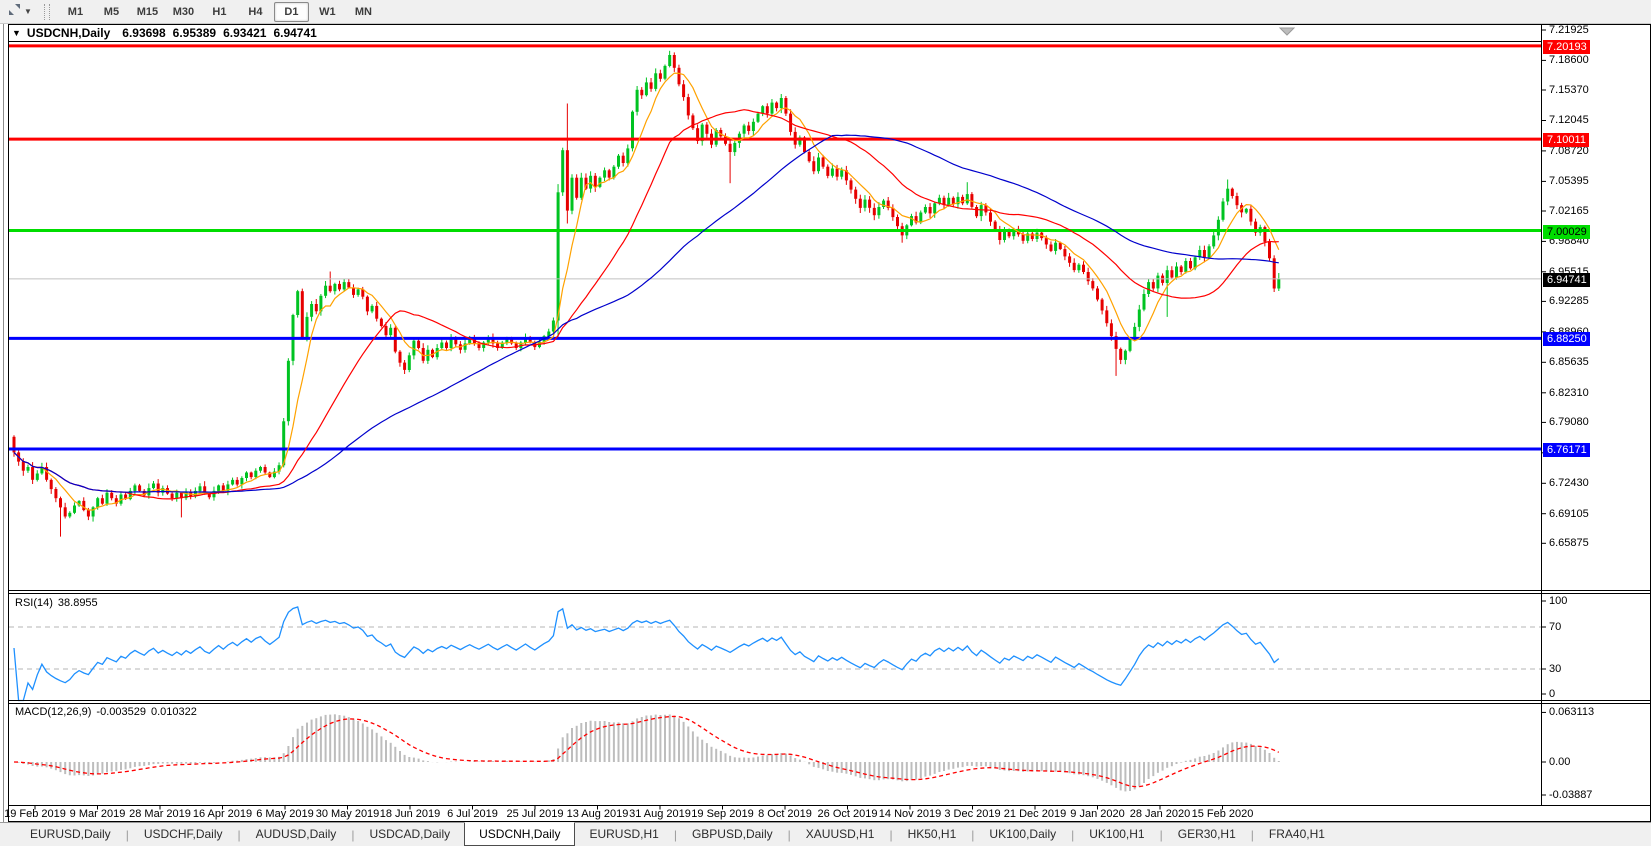  I want to click on window-menu-icon: ▼, so click(16, 33).